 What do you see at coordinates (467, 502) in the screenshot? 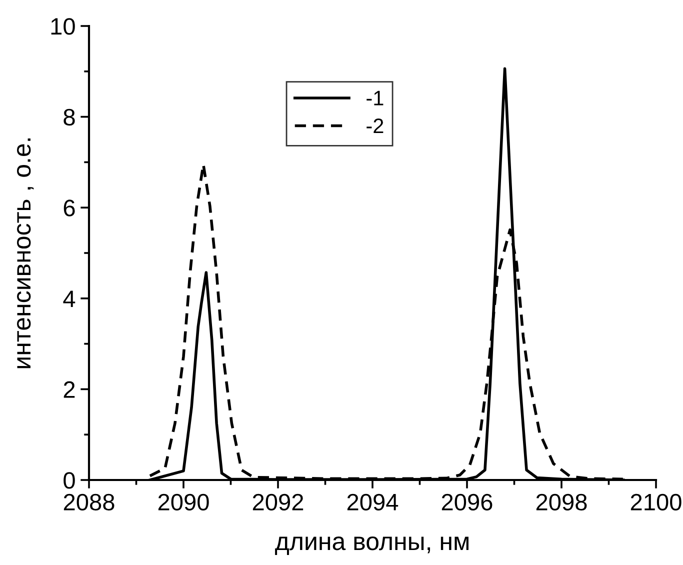
I see `x-tick-label: 2096` at bounding box center [467, 502].